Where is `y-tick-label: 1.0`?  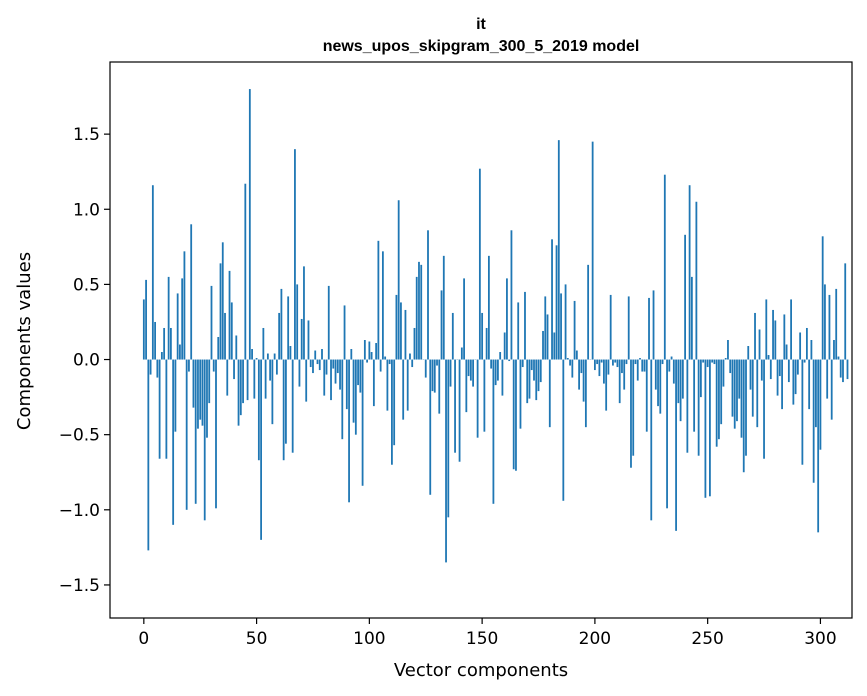
y-tick-label: 1.0 is located at coordinates (86, 210).